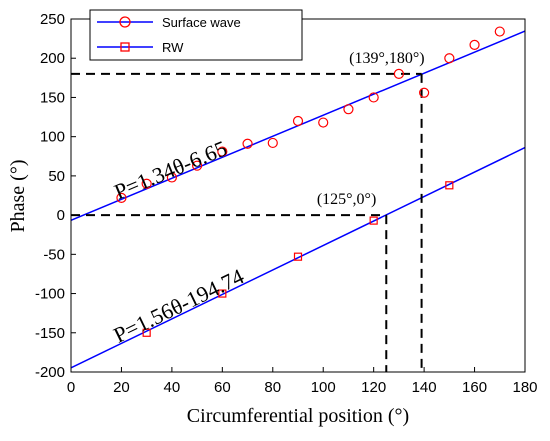 Image resolution: width=550 pixels, height=441 pixels. Describe the element at coordinates (50, 333) in the screenshot. I see `y-tick-label: -150` at that location.